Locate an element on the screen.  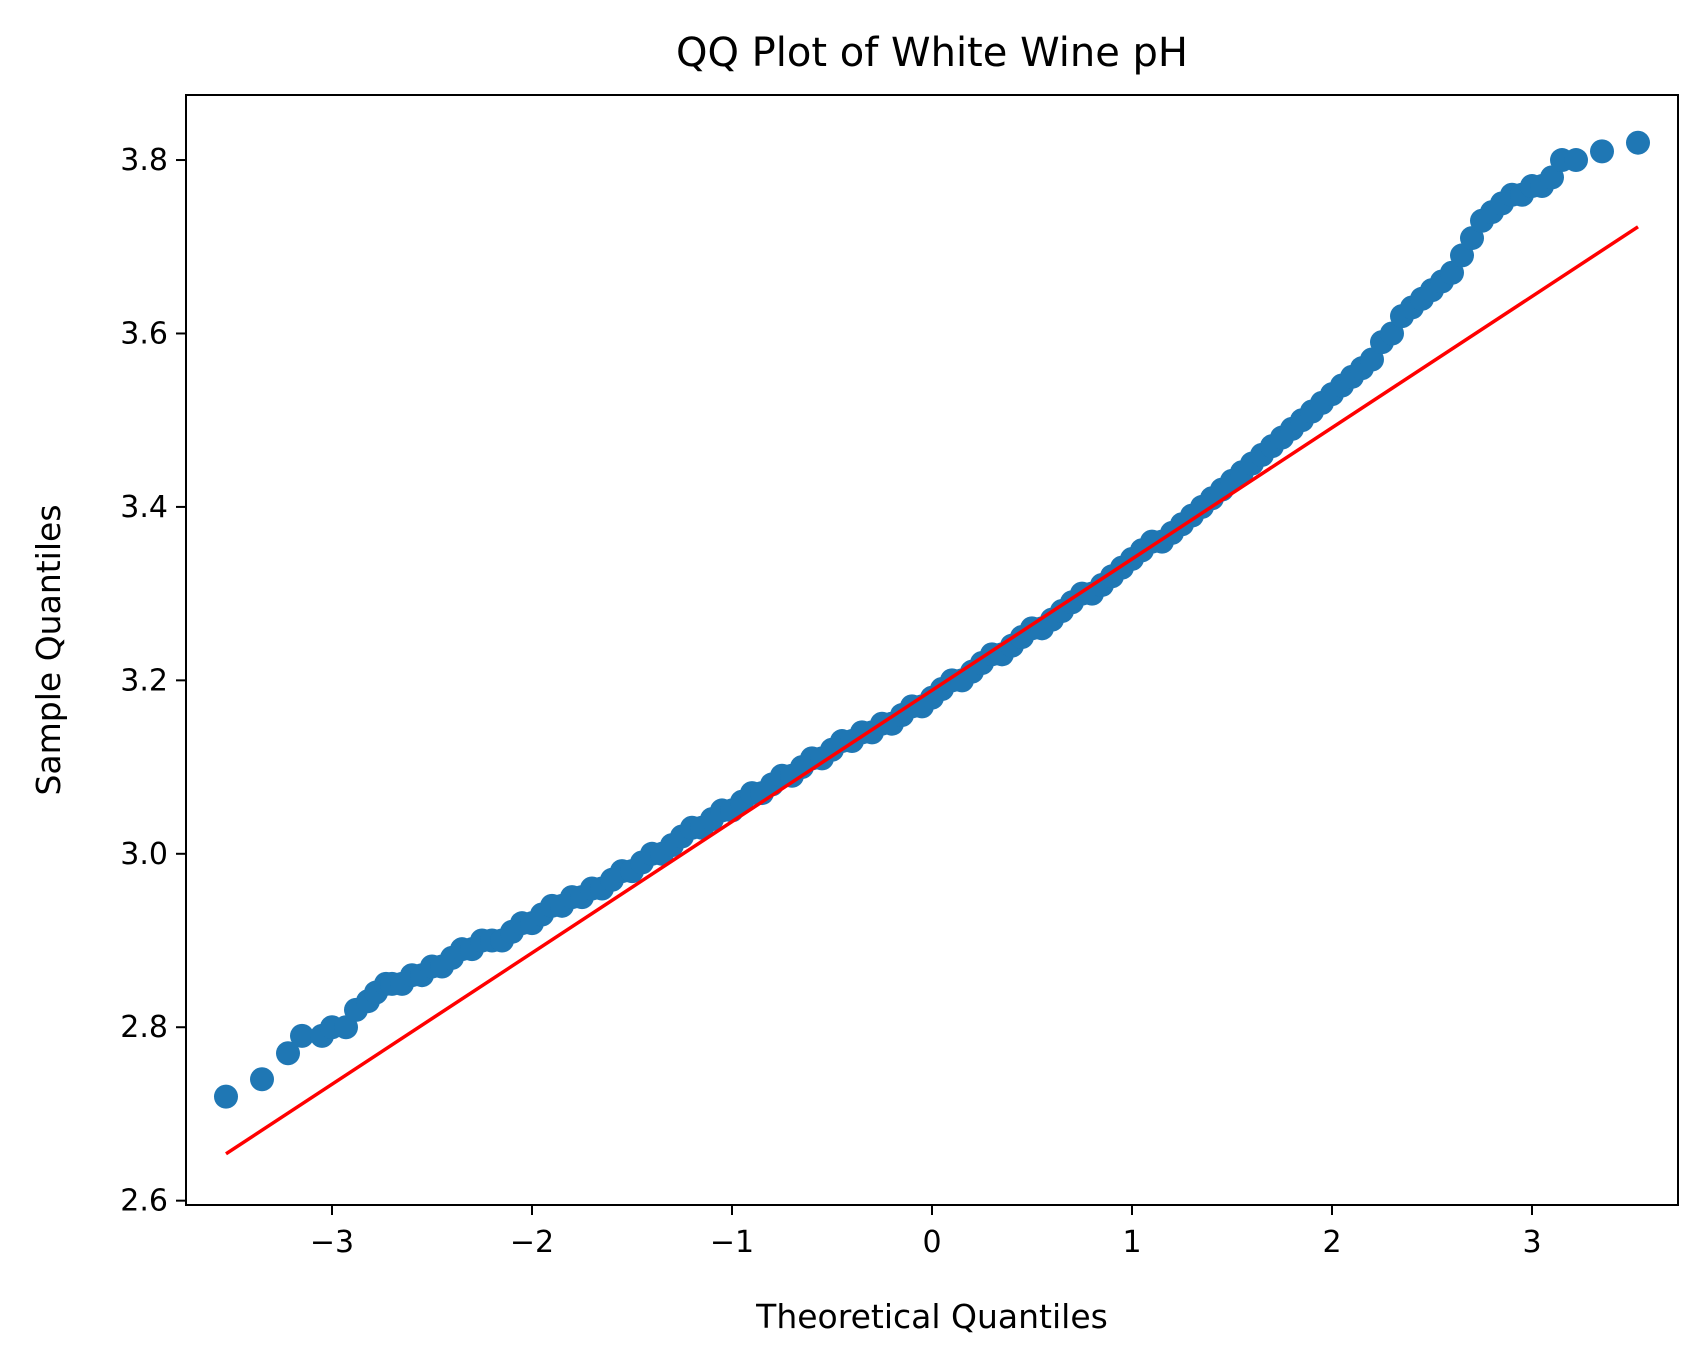
y-tick-label: 3.4 is located at coordinates (144, 507).